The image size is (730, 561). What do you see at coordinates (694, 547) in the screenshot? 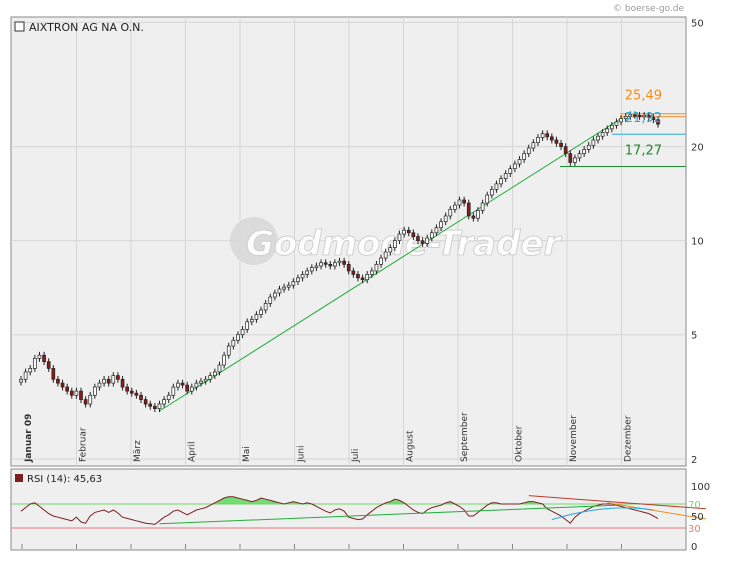
I see `rsi-tick-label: 0` at bounding box center [694, 547].